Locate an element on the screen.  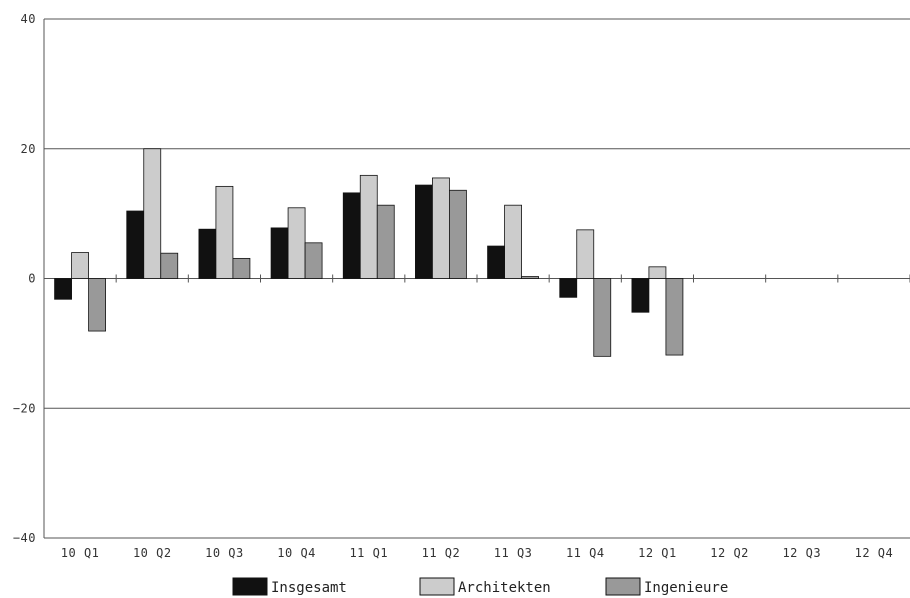
bar-architekten-10-q3 is located at coordinates (224, 232).